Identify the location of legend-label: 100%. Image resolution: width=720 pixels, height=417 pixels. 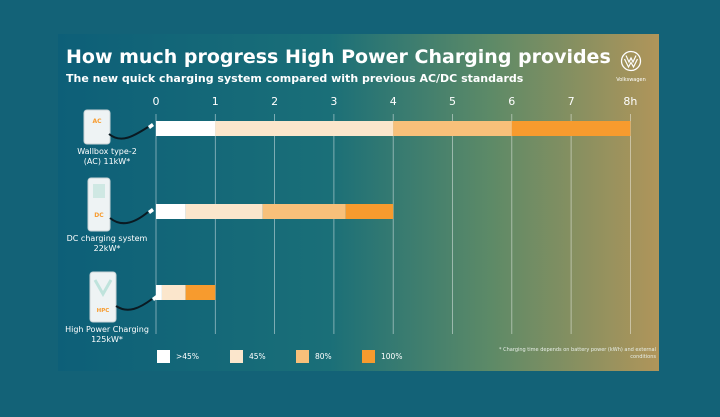
(392, 356).